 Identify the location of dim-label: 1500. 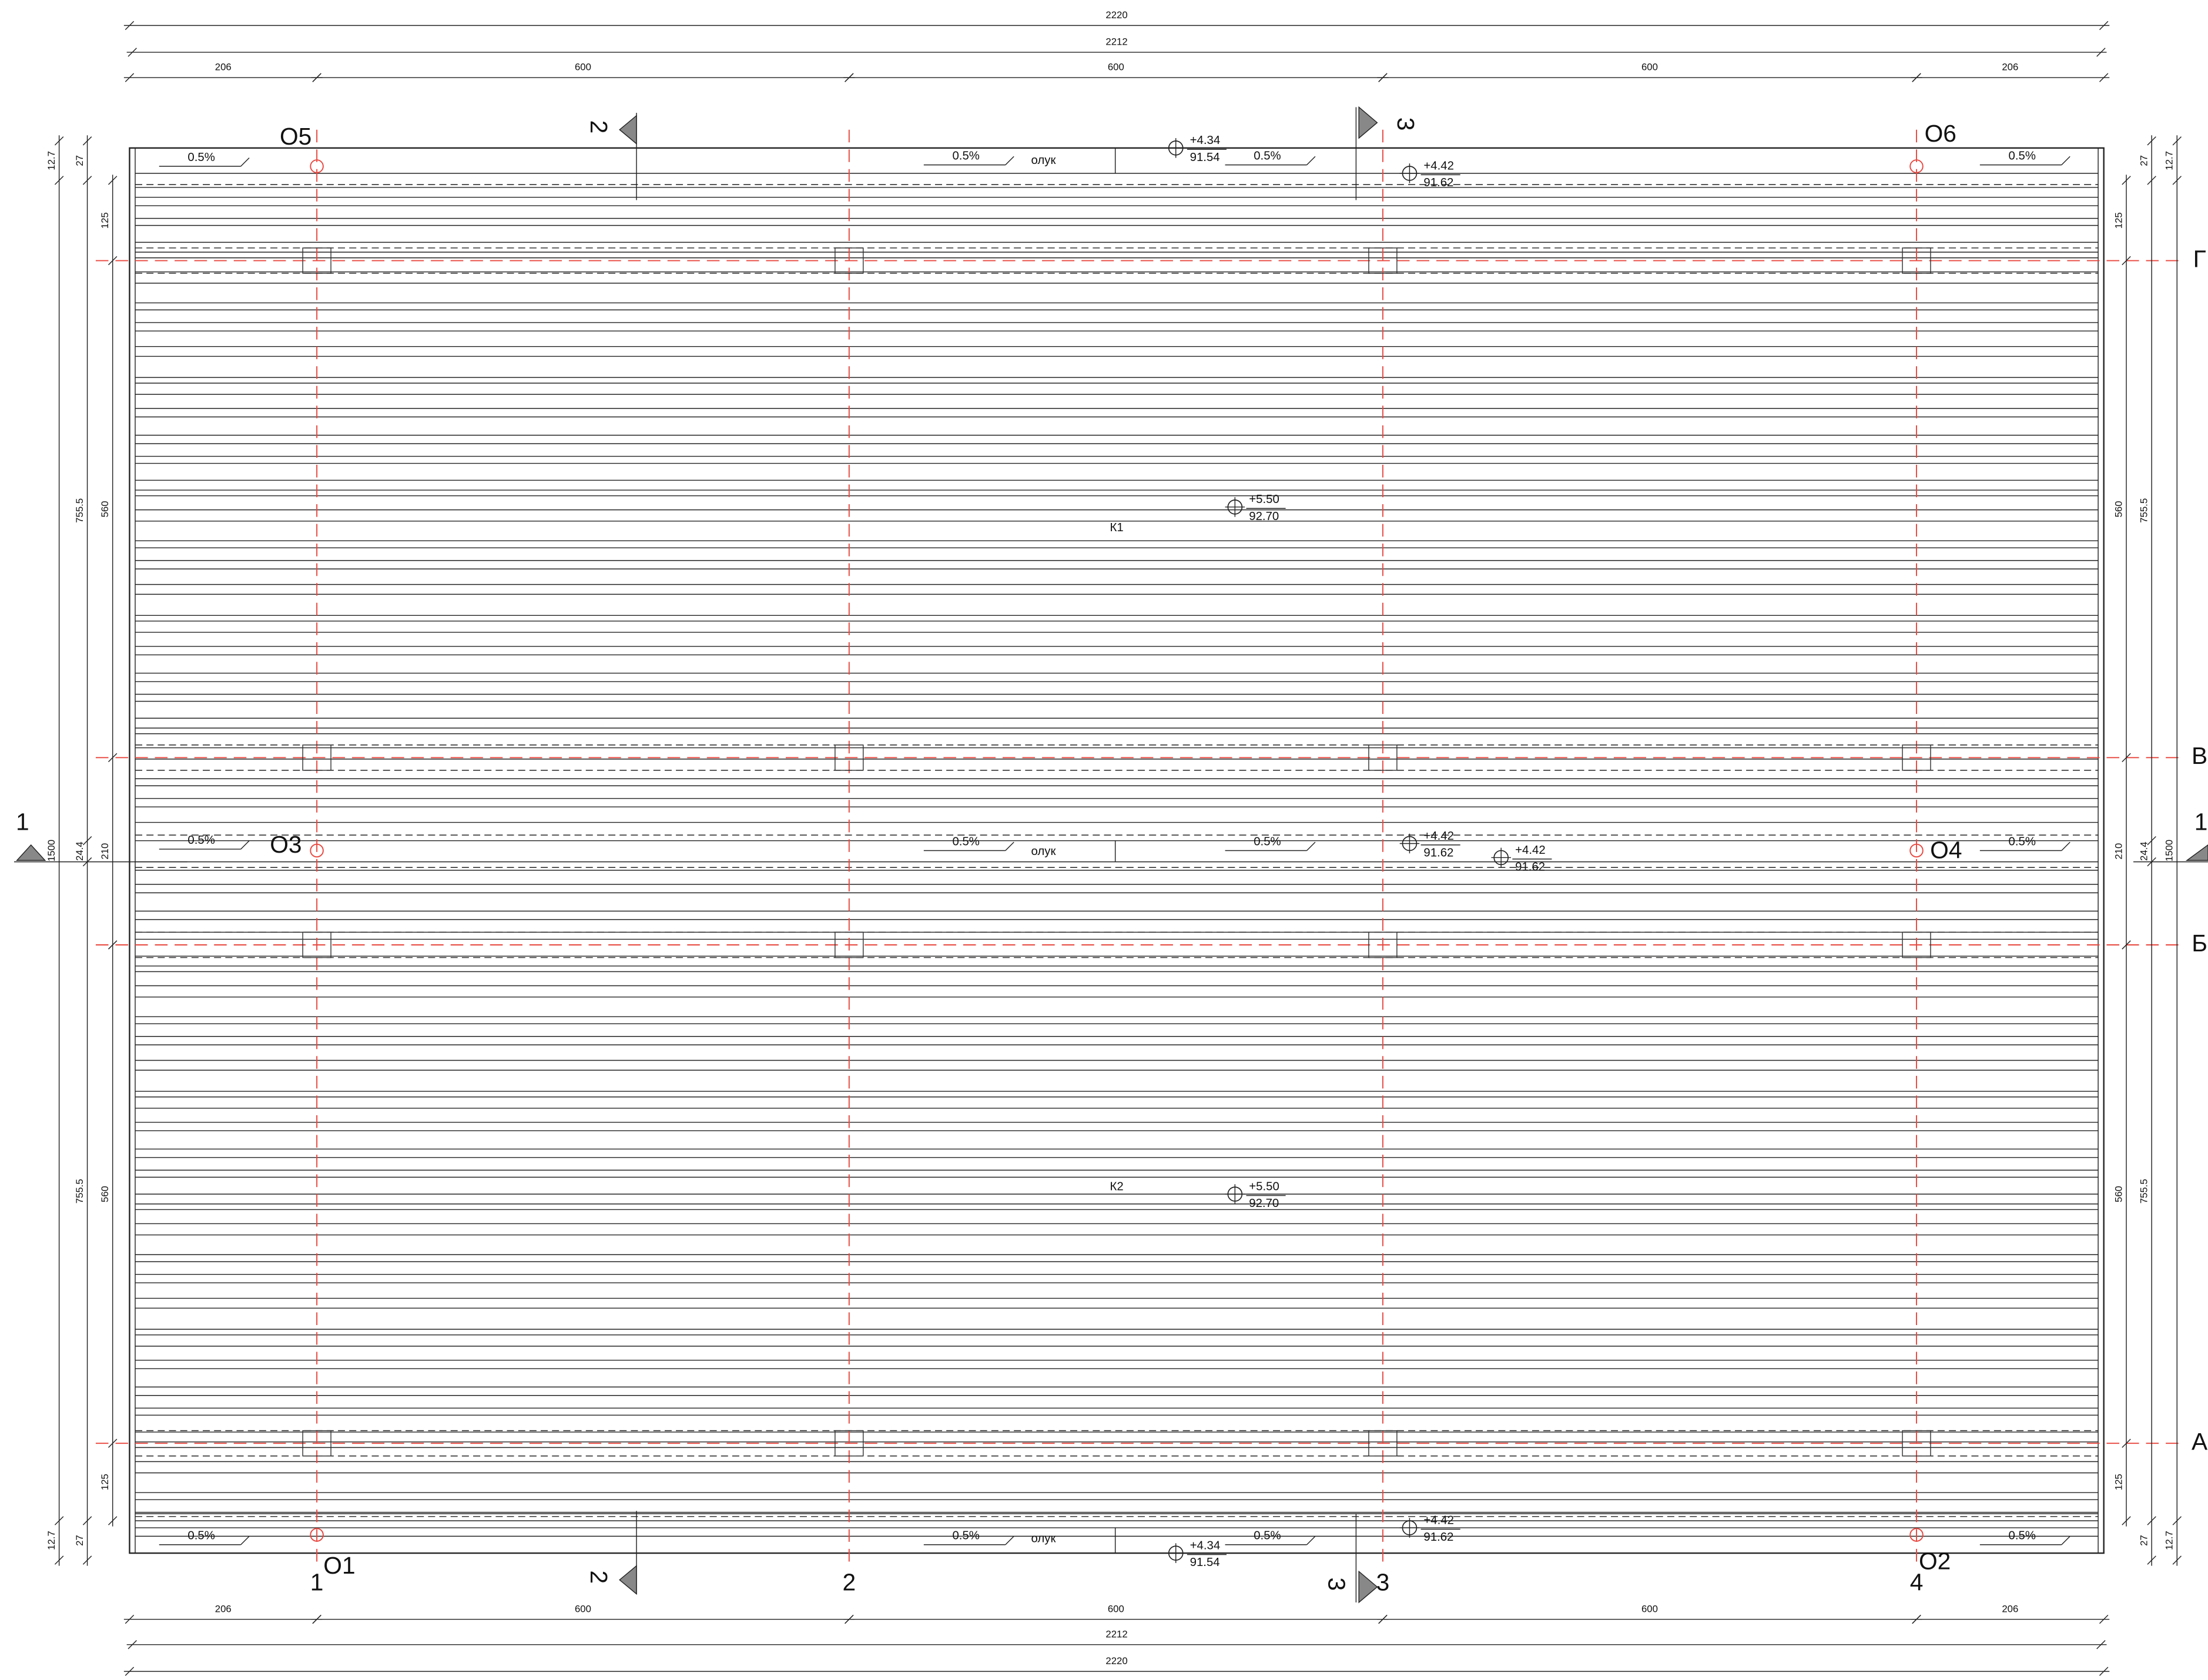
(2170, 850).